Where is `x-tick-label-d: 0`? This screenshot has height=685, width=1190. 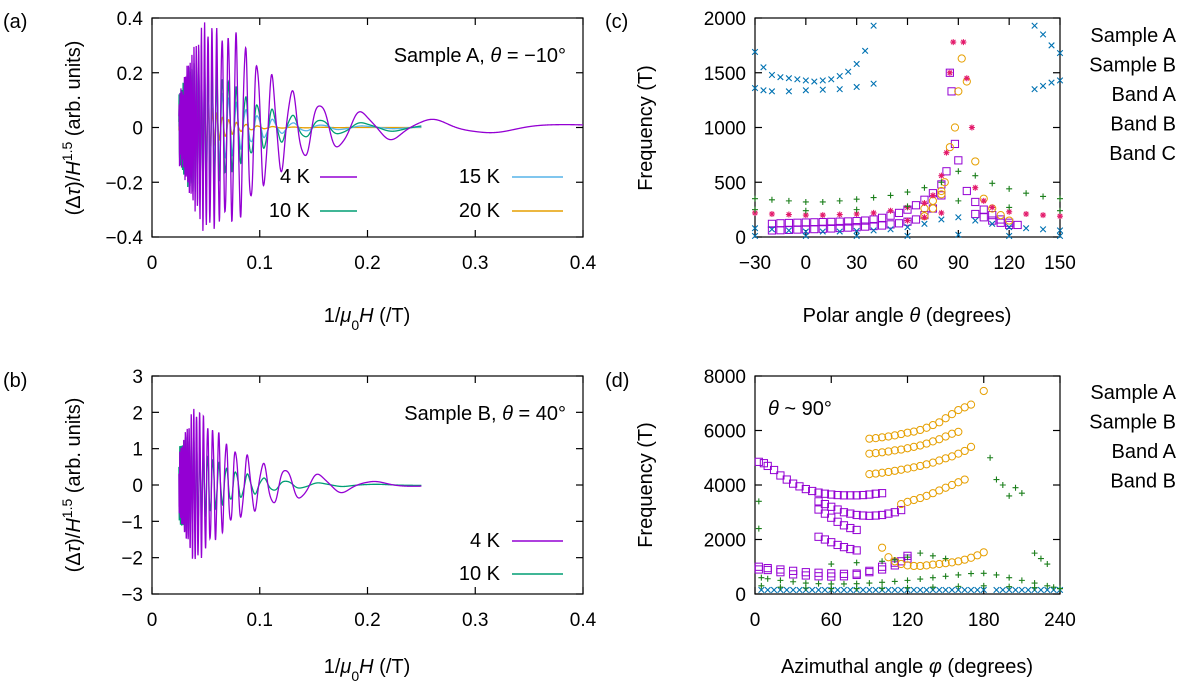 x-tick-label-d: 0 is located at coordinates (755, 620).